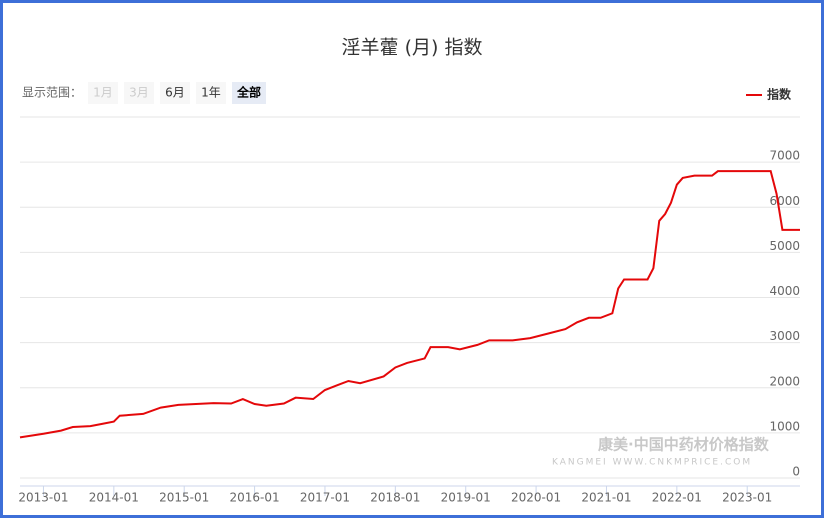  I want to click on x-tick-label: 2017-01, so click(325, 498).